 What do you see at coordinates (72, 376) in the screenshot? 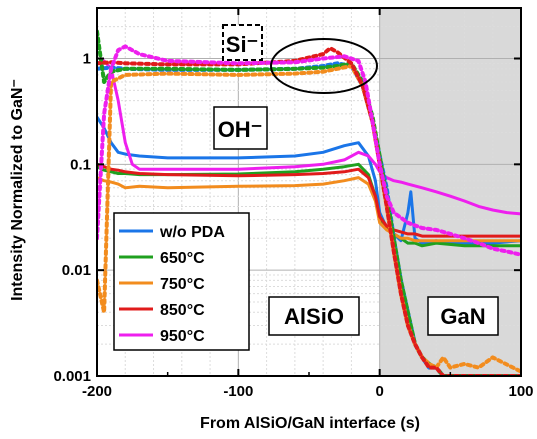
I see `y-tick-label: 0.001` at bounding box center [72, 376].